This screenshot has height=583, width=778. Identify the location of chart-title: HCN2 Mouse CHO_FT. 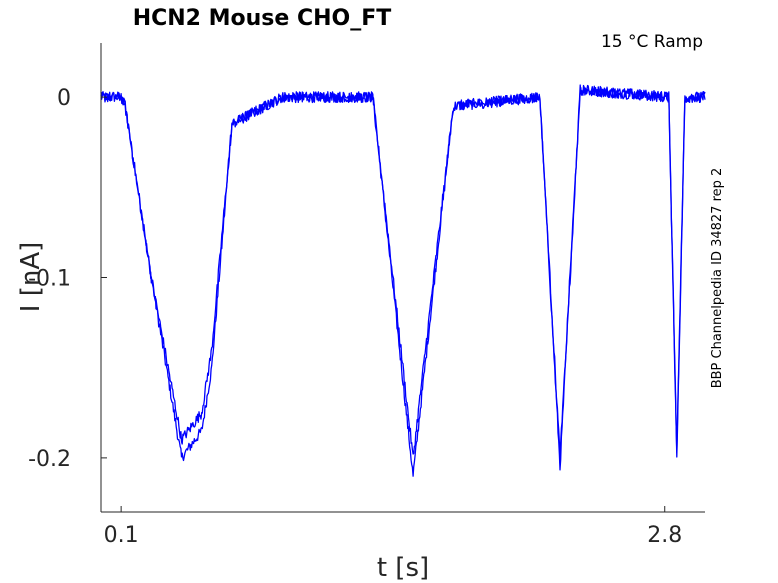
(262, 18).